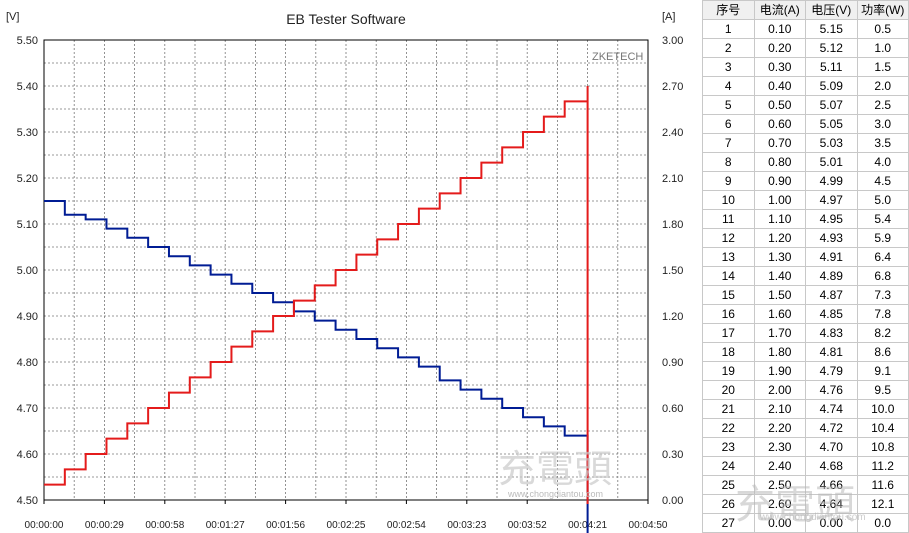  I want to click on table-header-cell: 电流(A), so click(779, 10).